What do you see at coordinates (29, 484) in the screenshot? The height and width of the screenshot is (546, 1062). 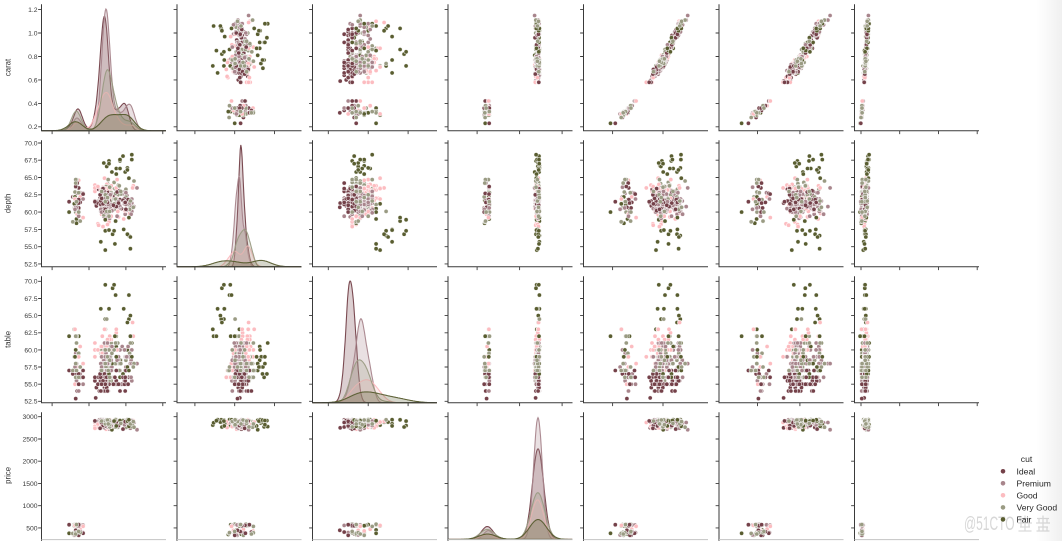 I see `svg-text: 1500` at bounding box center [29, 484].